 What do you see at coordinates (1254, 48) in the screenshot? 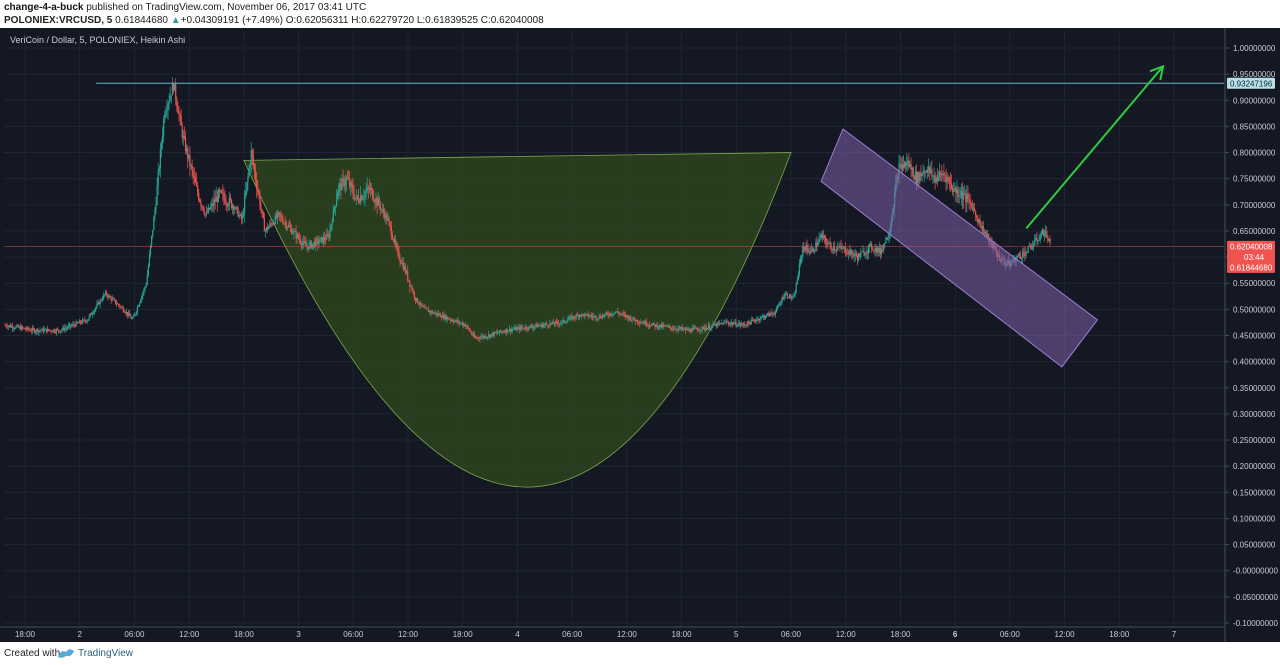
I see `price-tick-label: 1.00000000` at bounding box center [1254, 48].